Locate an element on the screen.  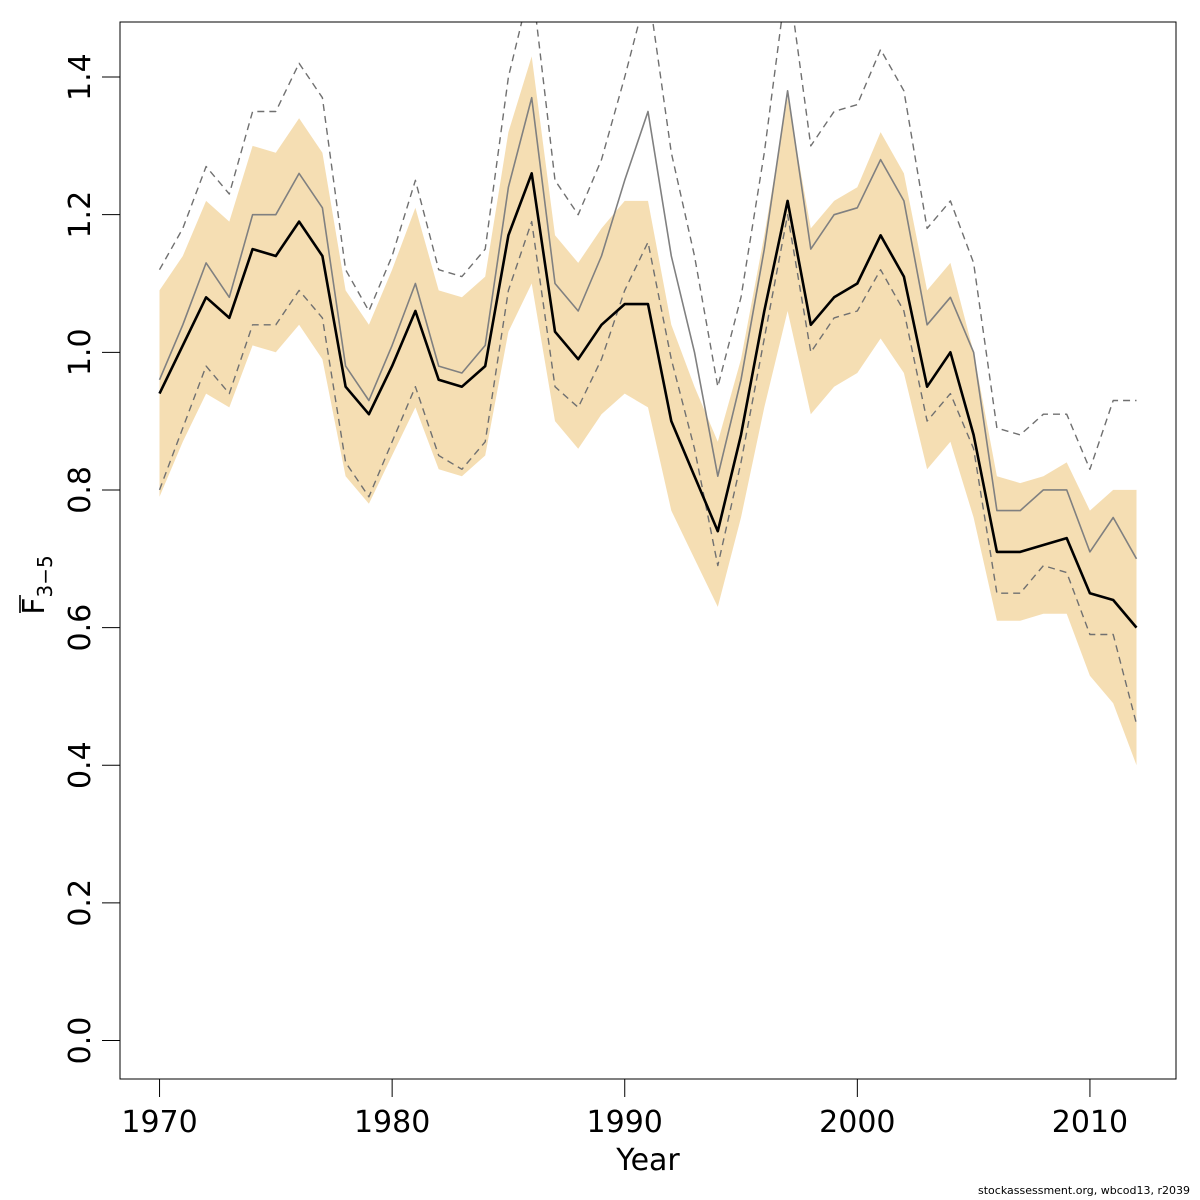
y-tick-label: 0.6 is located at coordinates (80, 628).